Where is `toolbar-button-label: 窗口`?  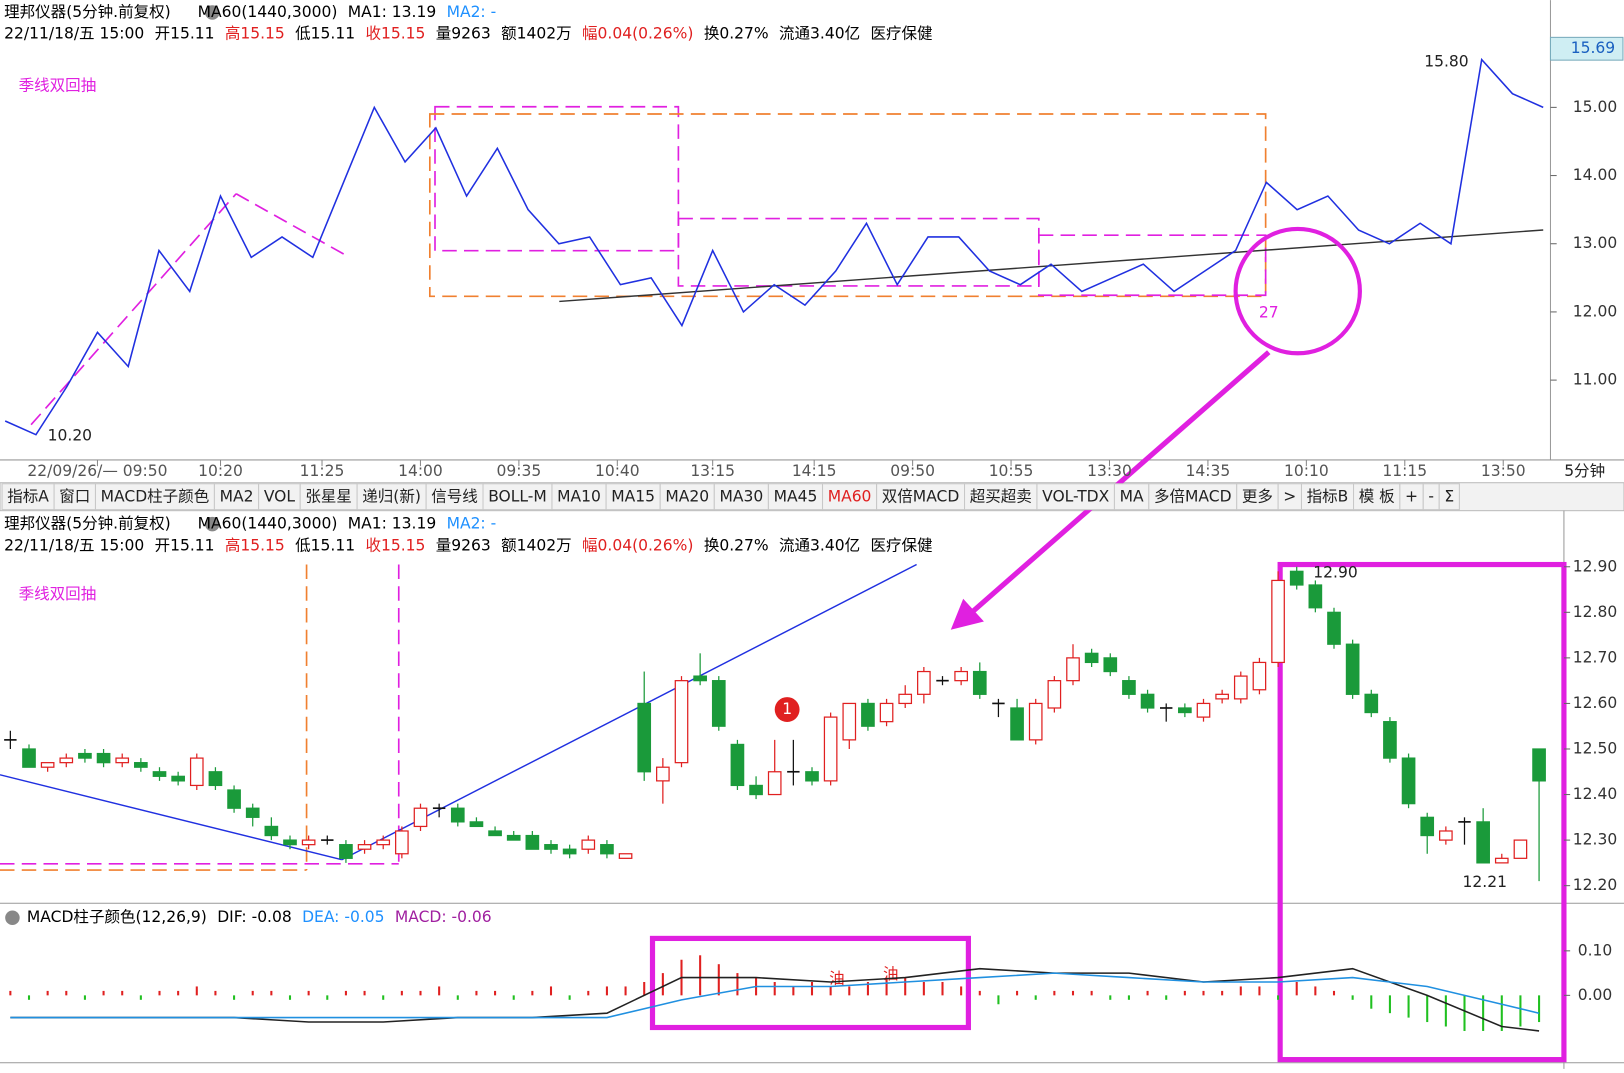 toolbar-button-label: 窗口 is located at coordinates (74, 497).